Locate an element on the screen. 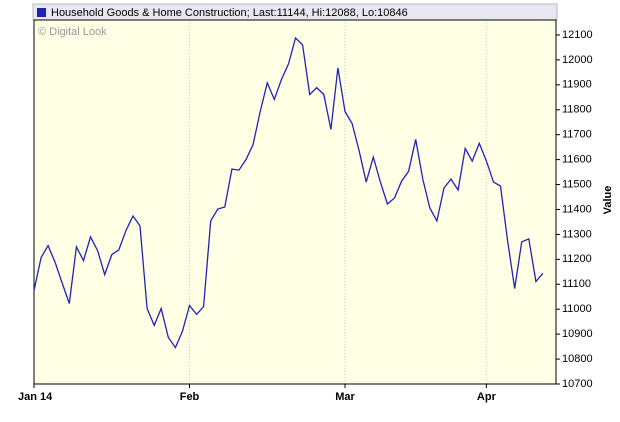  x-tick-label: Mar is located at coordinates (345, 397).